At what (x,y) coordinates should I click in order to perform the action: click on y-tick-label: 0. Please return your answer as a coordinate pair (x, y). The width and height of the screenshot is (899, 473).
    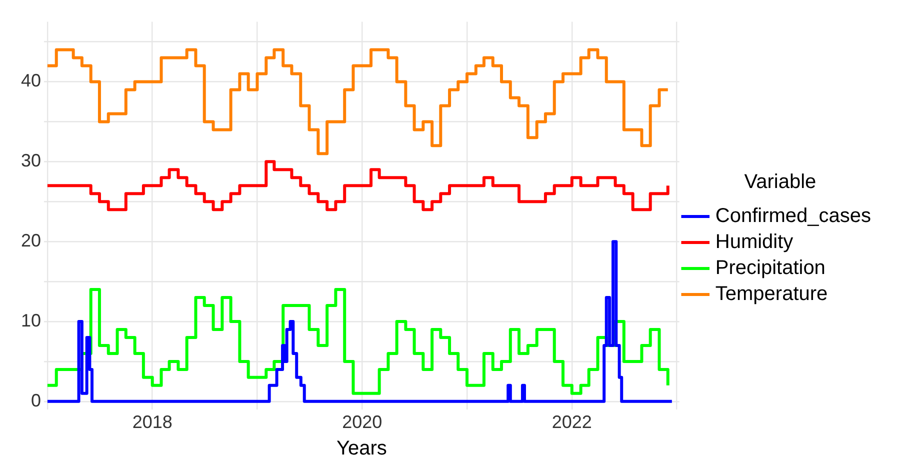
    Looking at the image, I should click on (36, 400).